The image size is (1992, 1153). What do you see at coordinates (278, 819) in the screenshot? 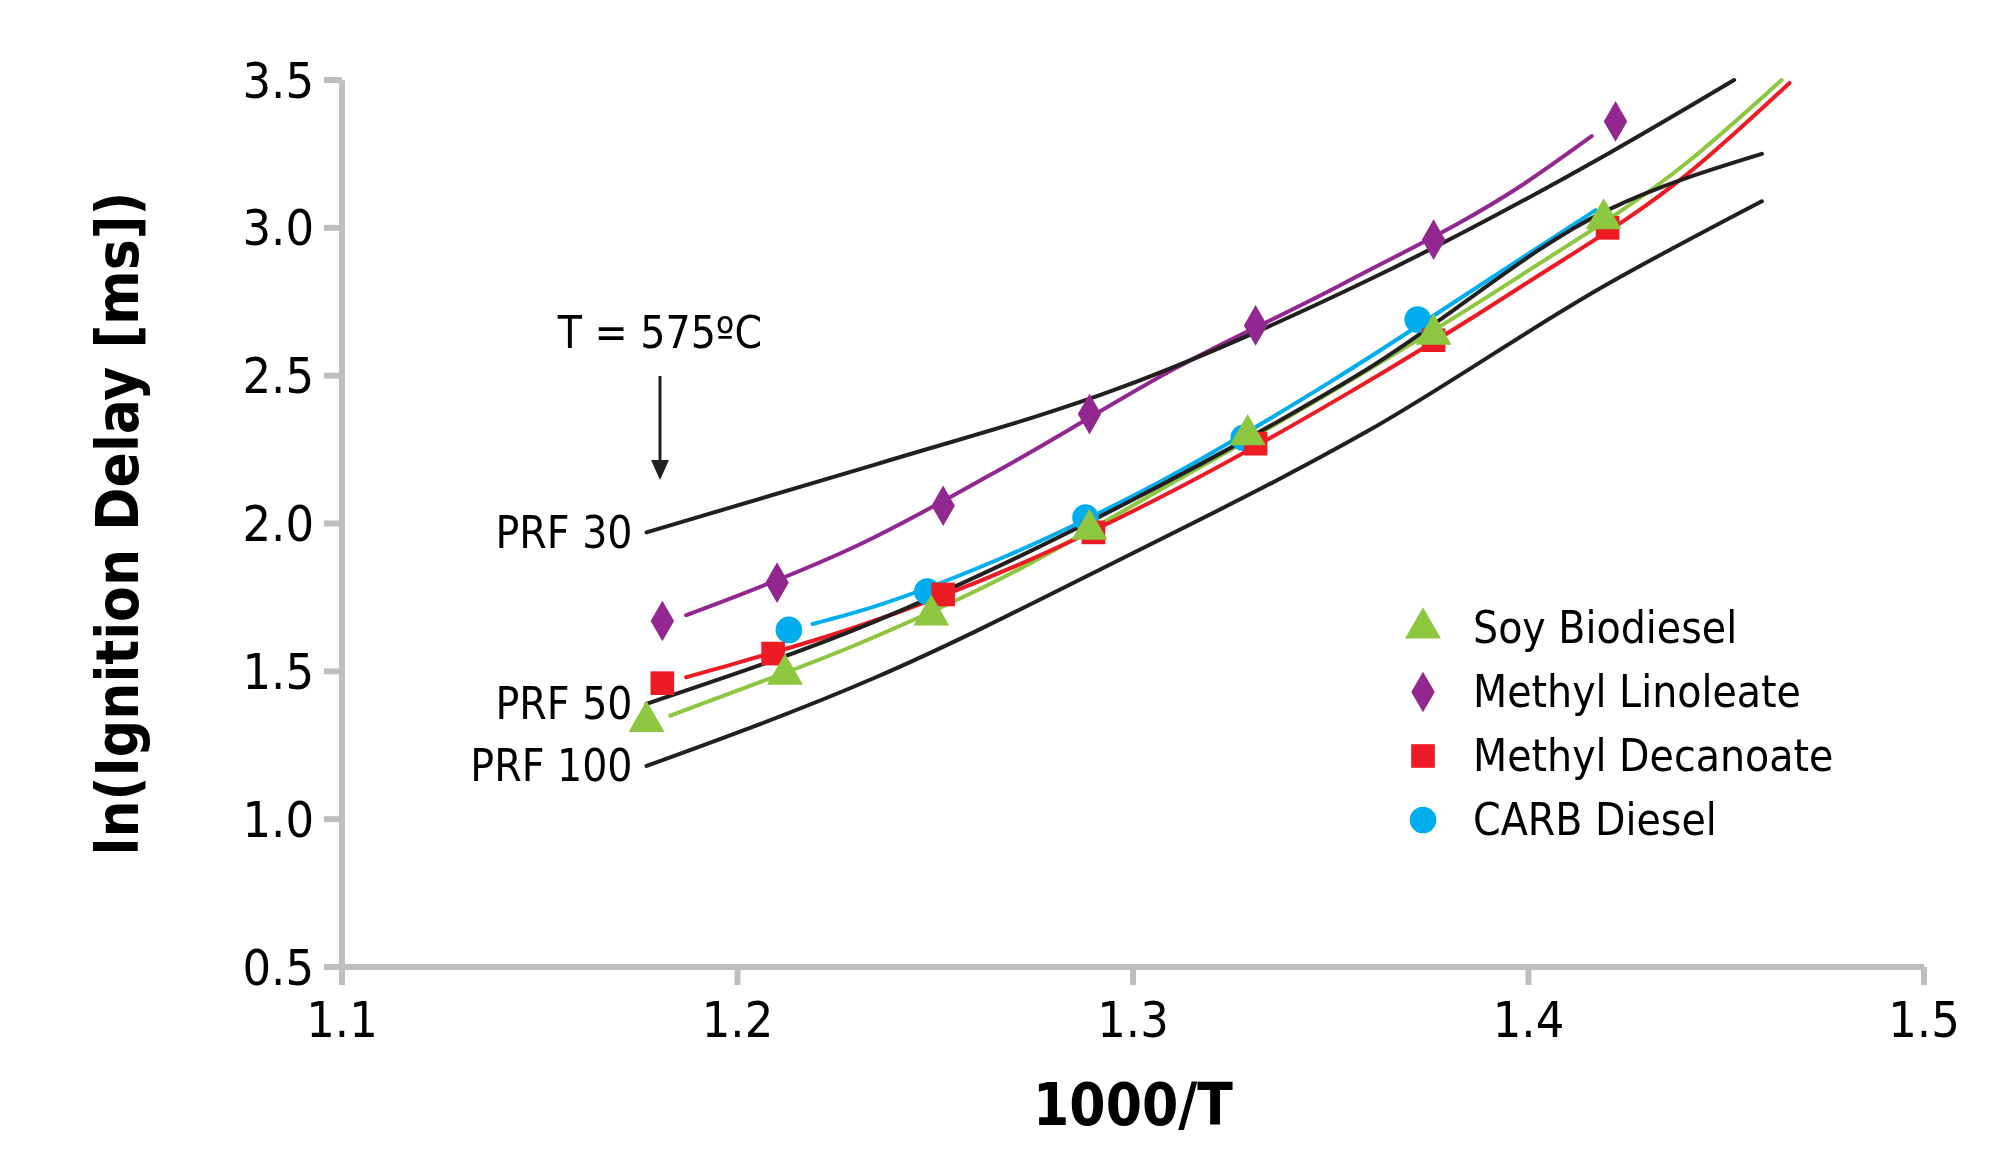
I see `y-tick-label: 1.0` at bounding box center [278, 819].